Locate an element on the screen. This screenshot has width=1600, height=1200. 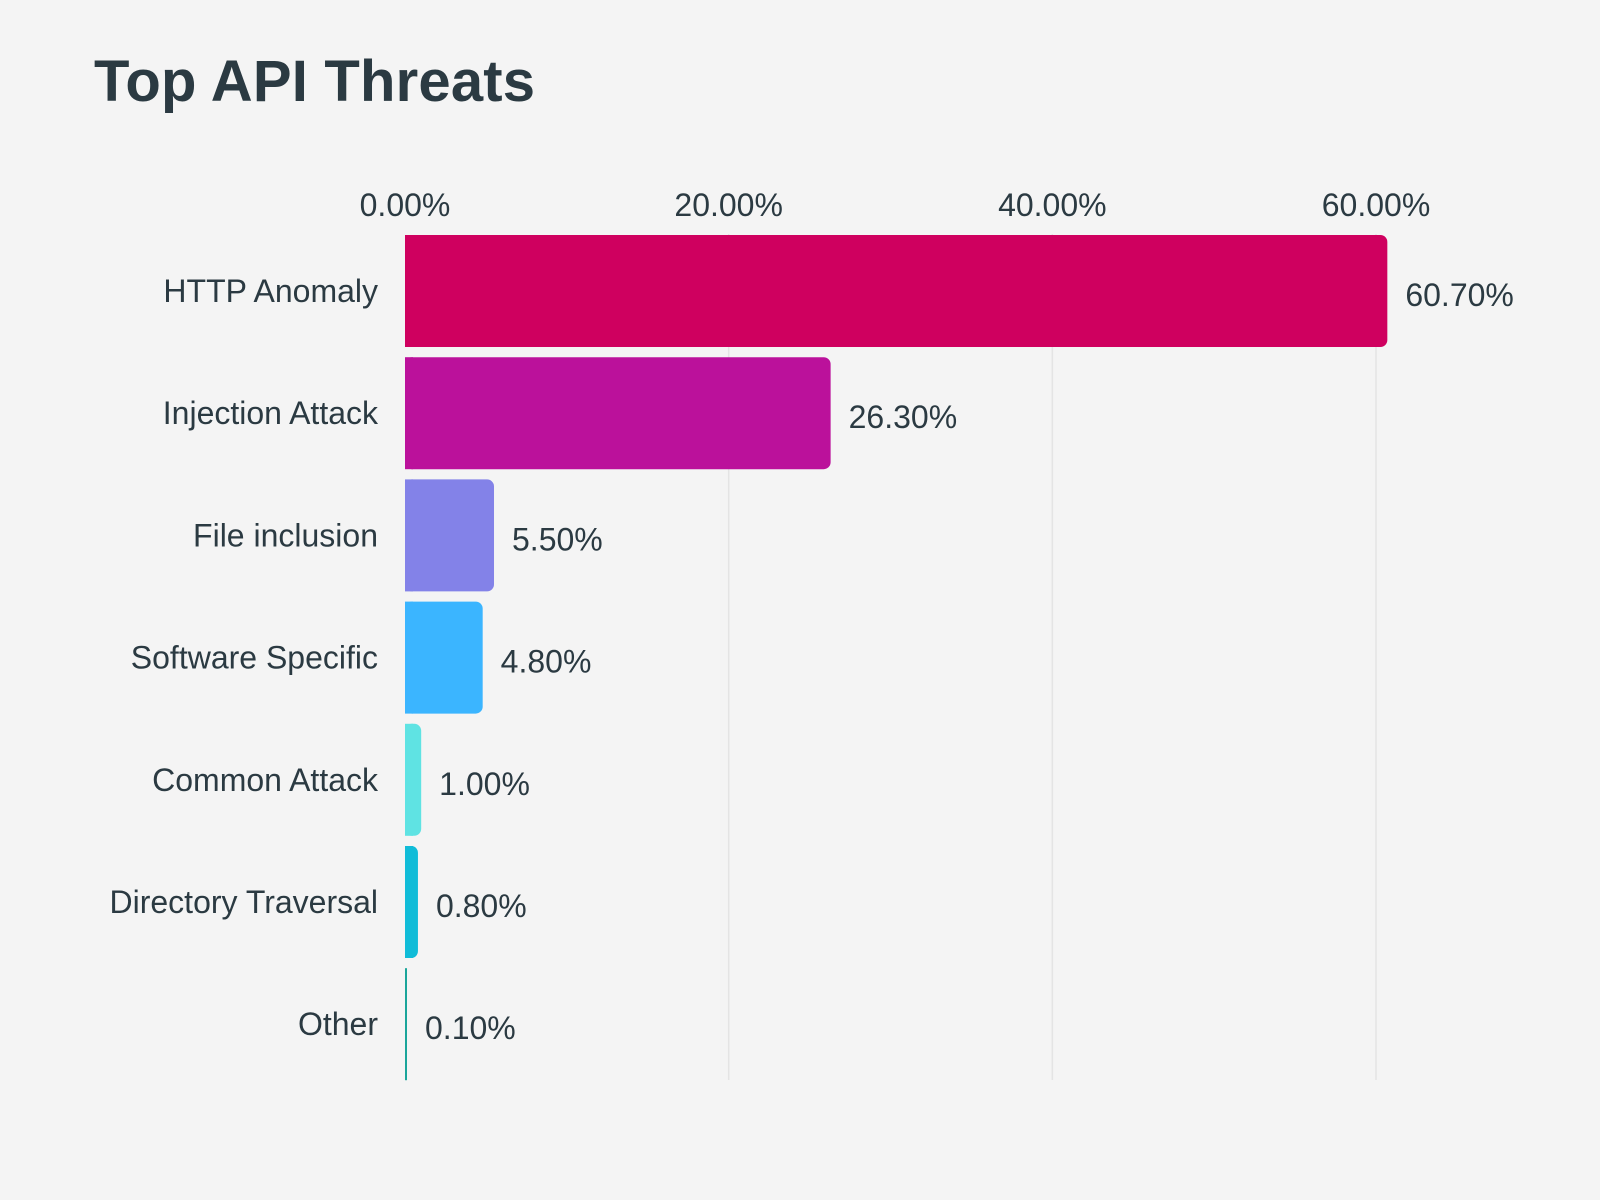
category-label: Directory Traversal is located at coordinates (244, 902).